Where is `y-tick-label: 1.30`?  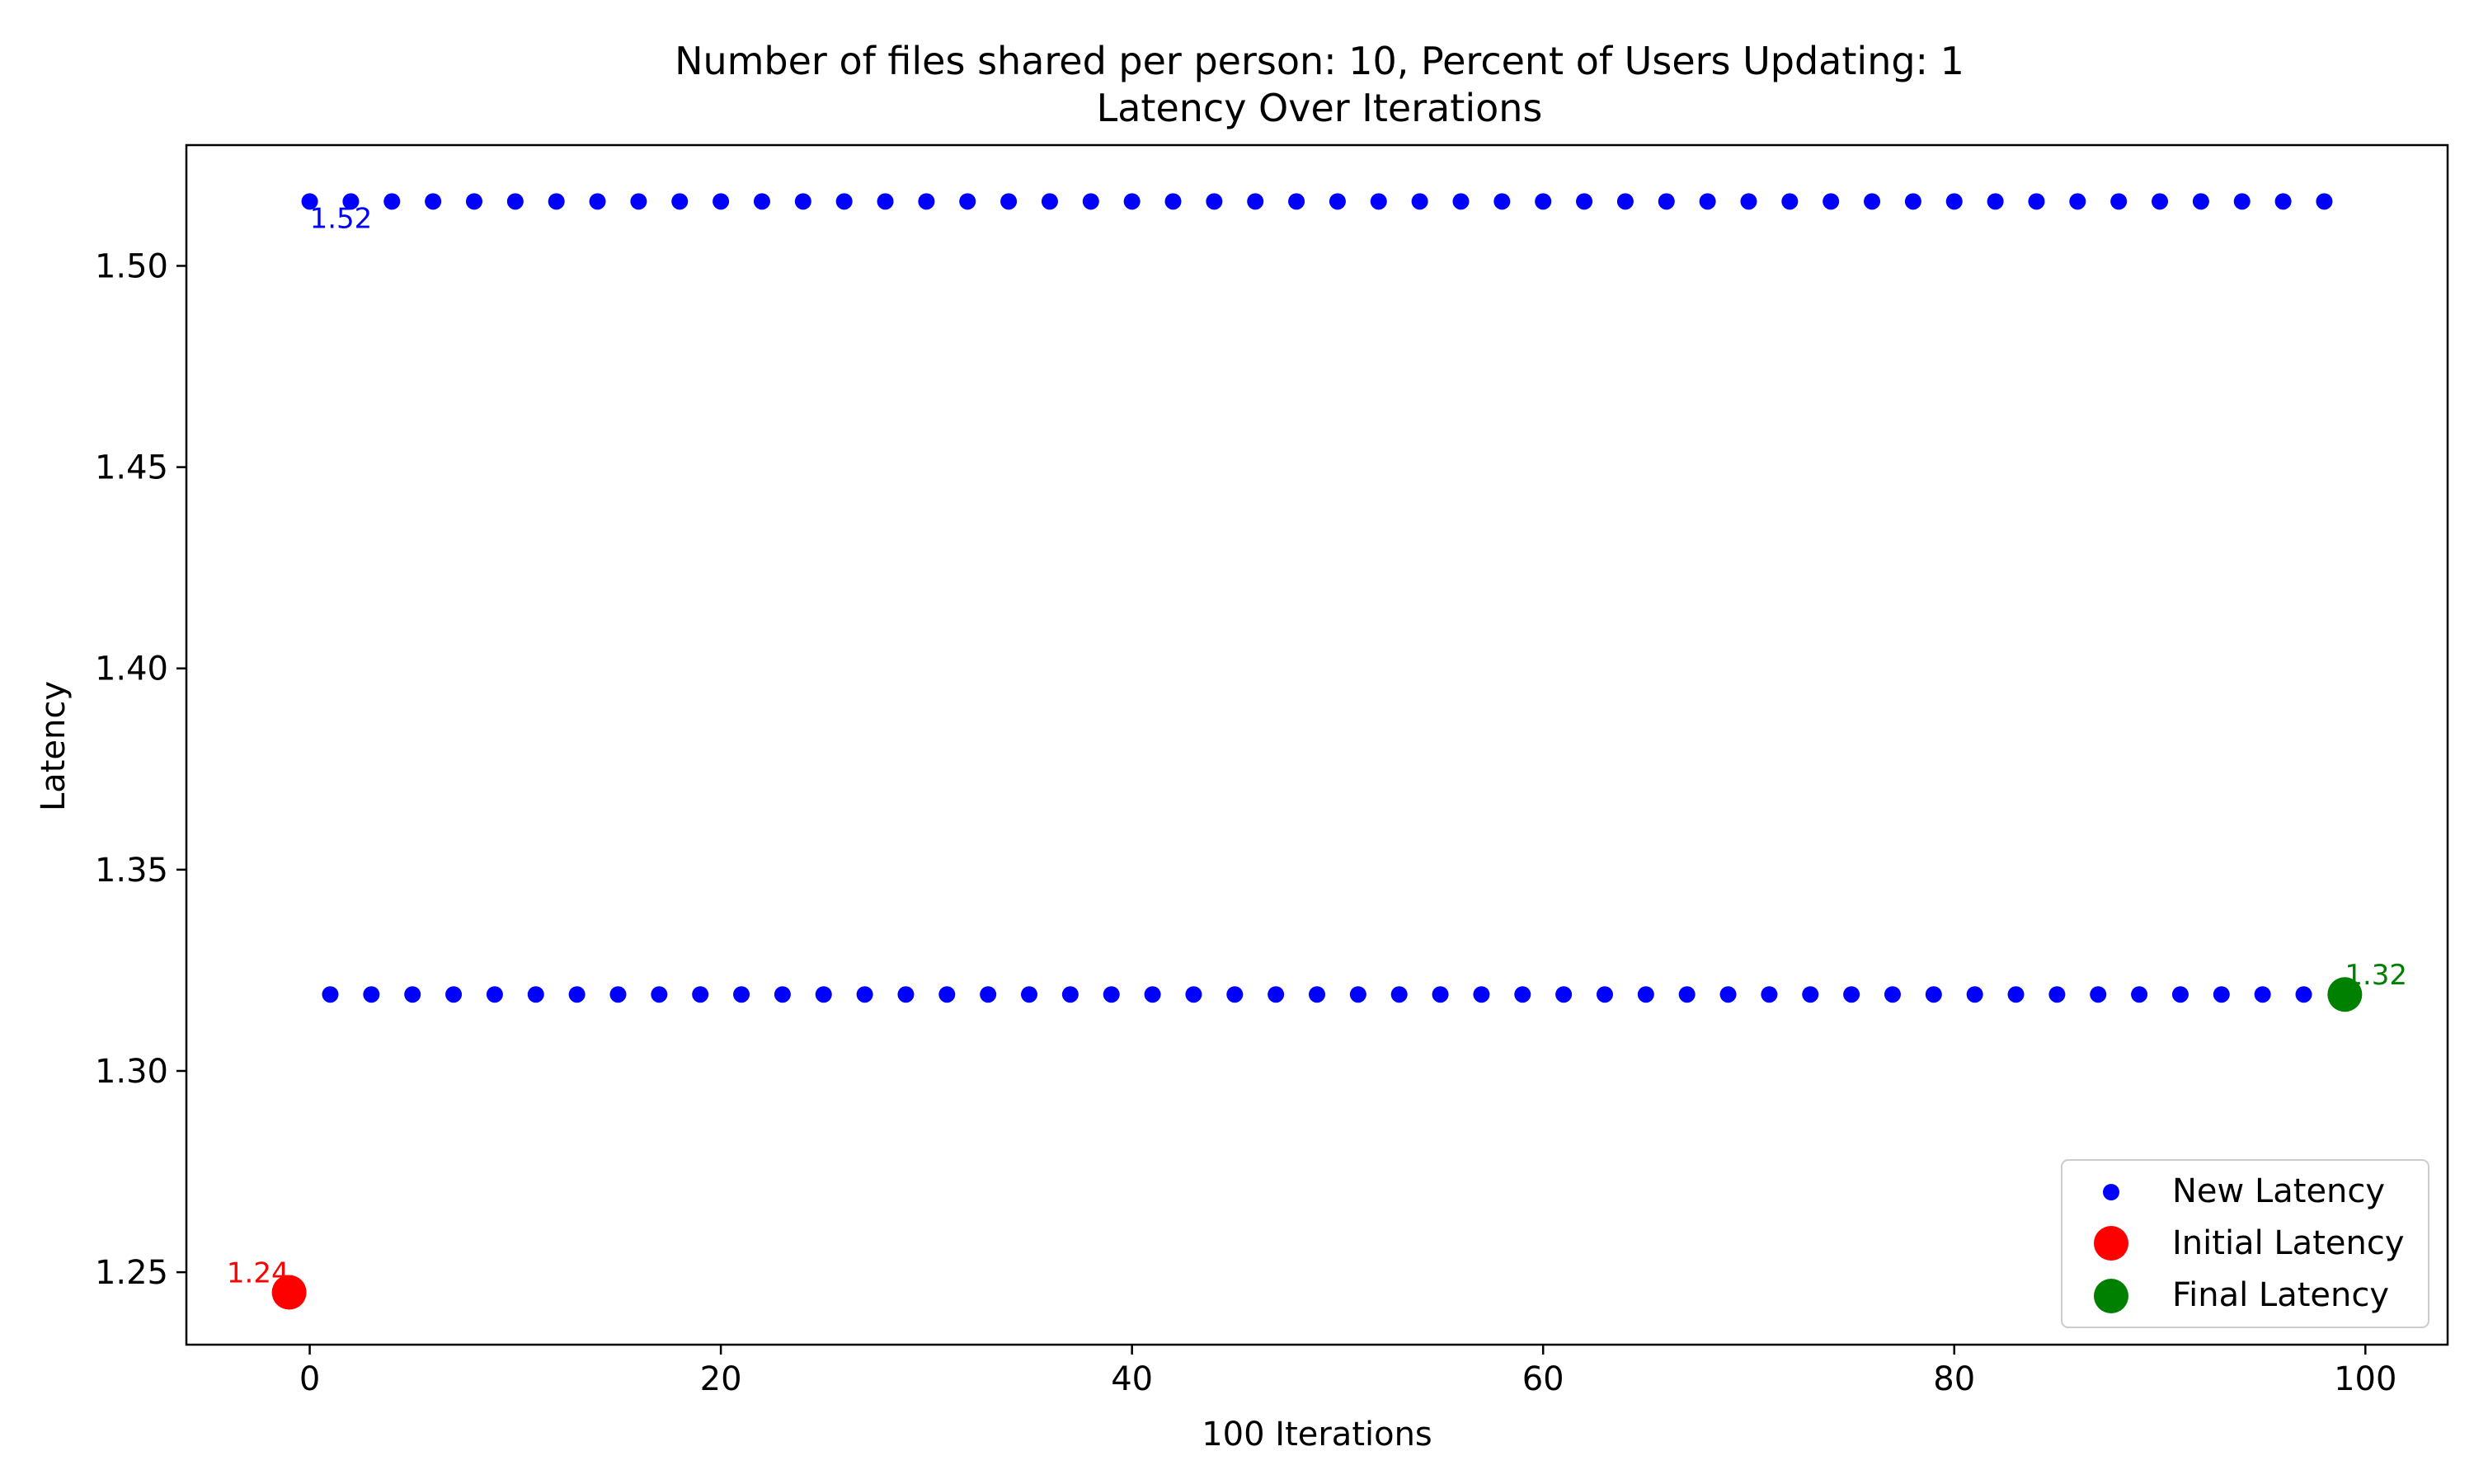
y-tick-label: 1.30 is located at coordinates (131, 1072).